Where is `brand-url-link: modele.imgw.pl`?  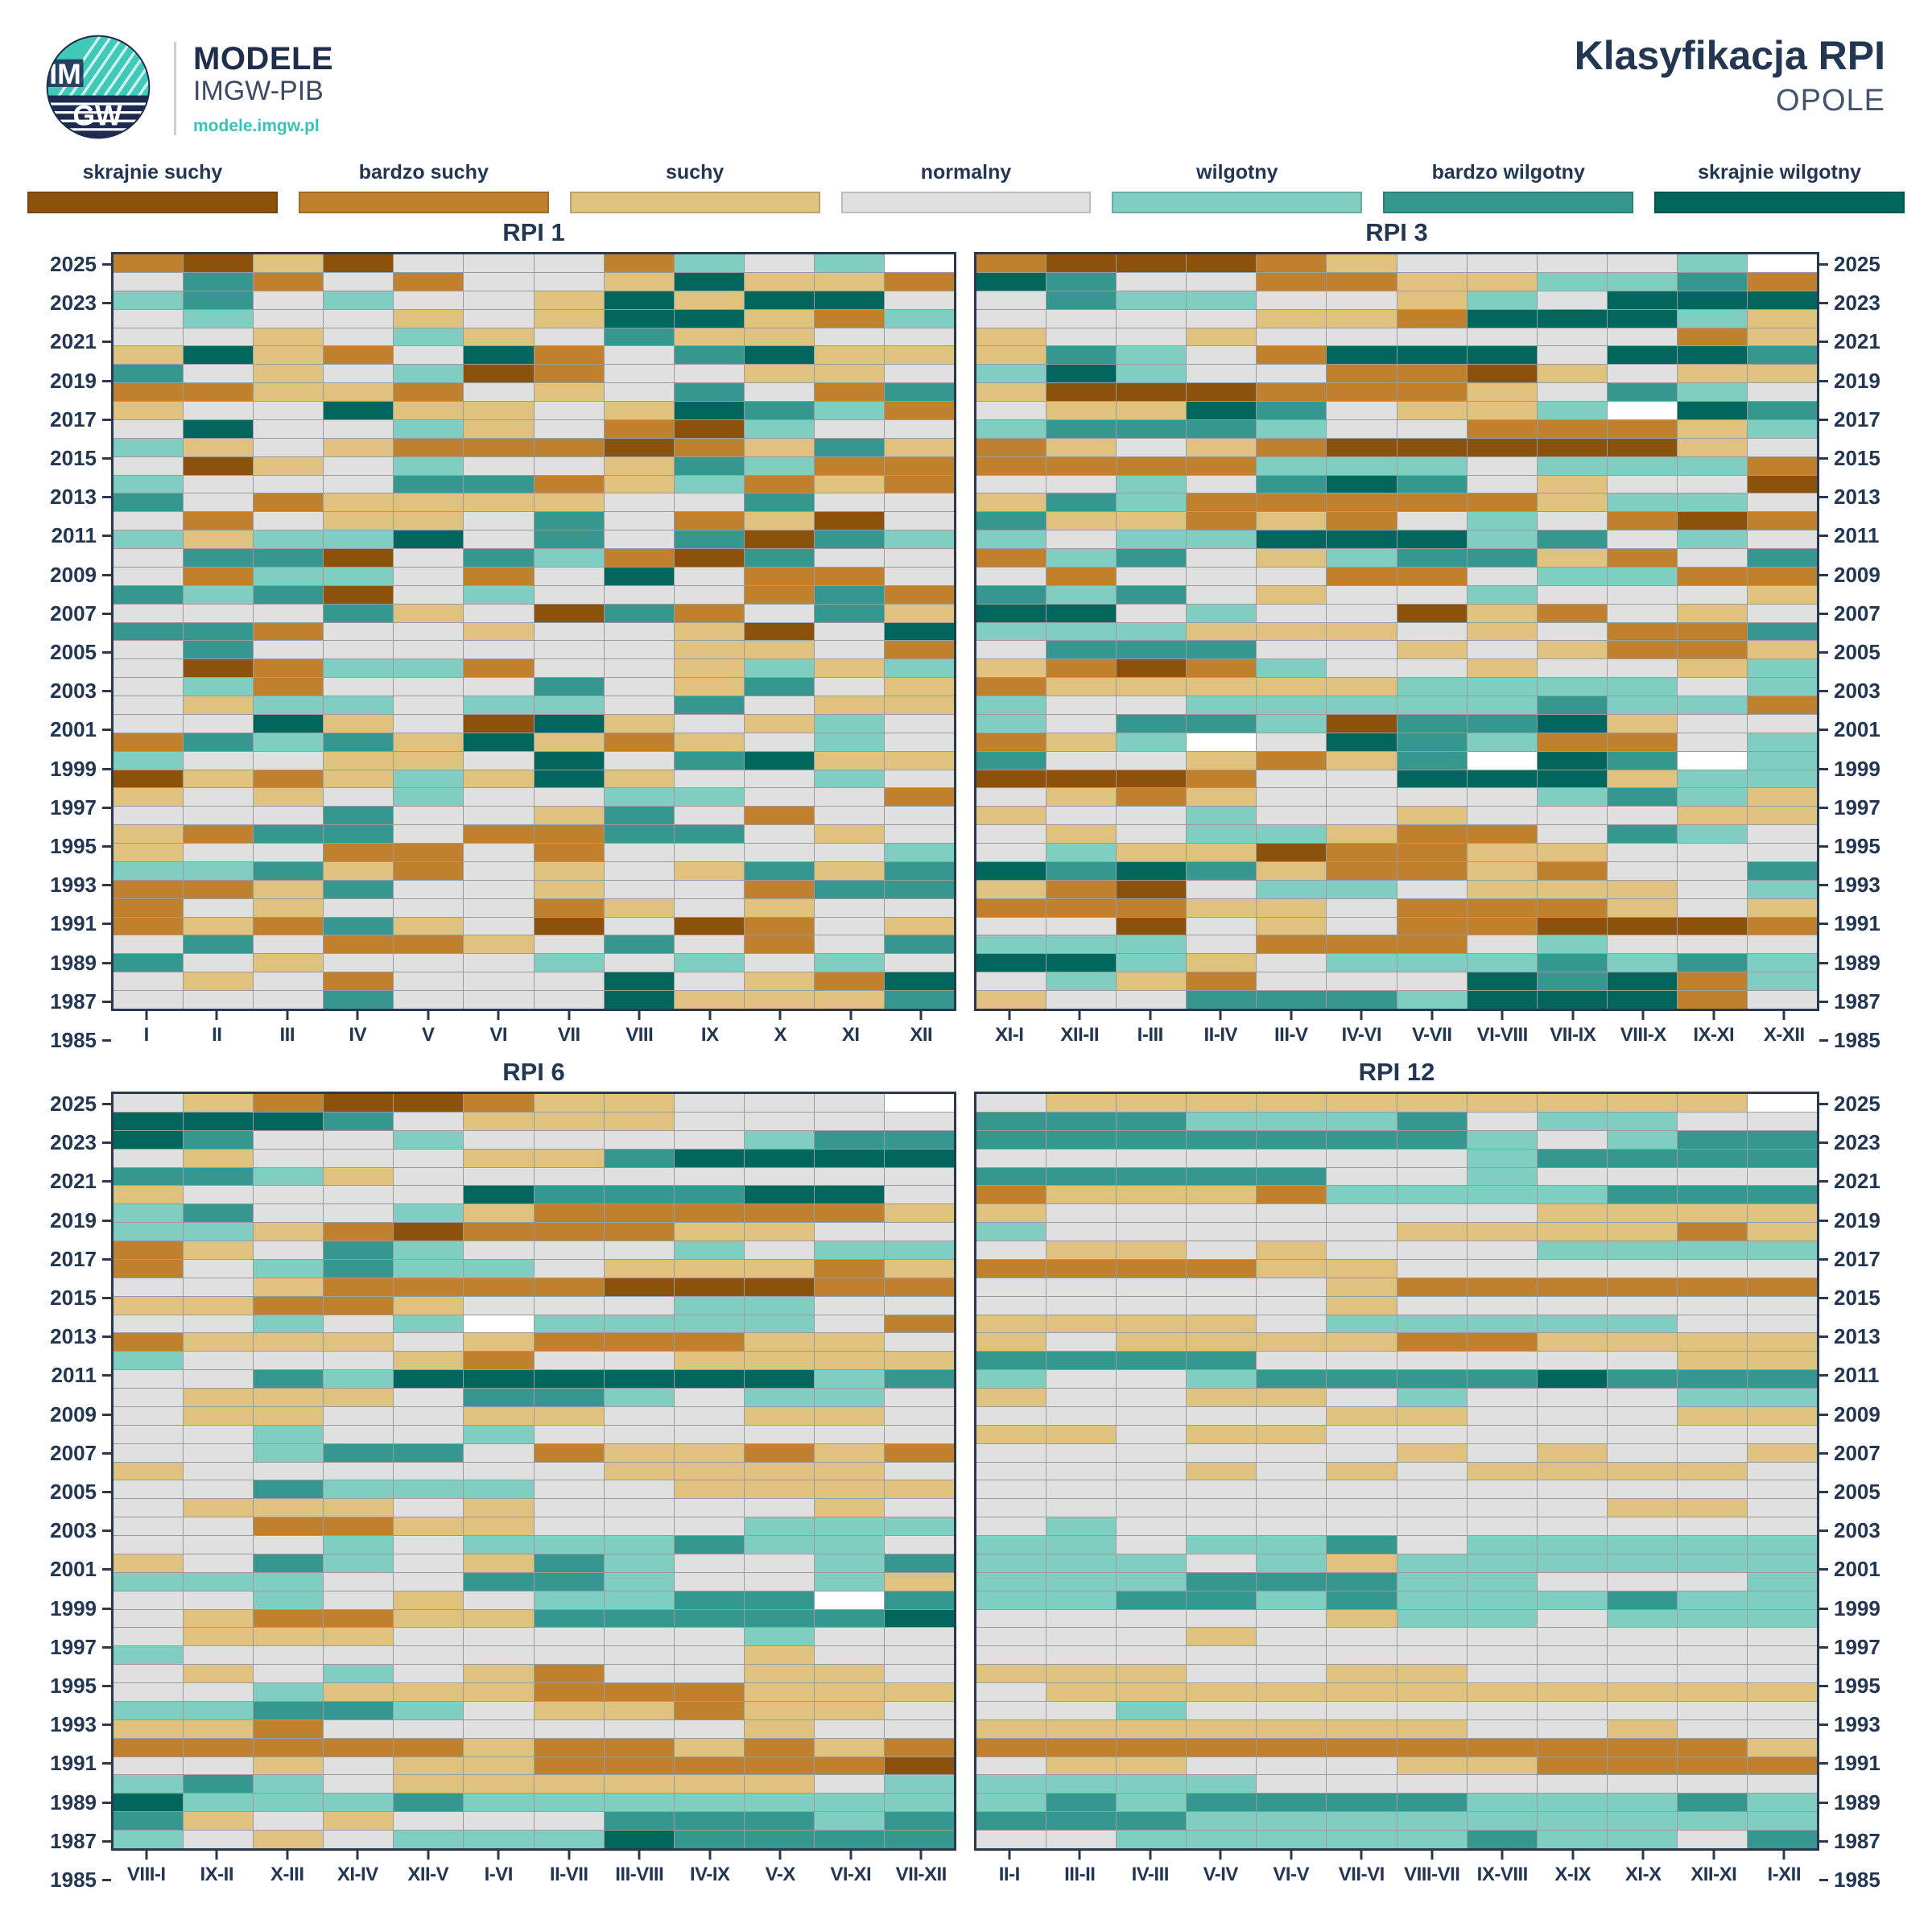
brand-url-link: modele.imgw.pl is located at coordinates (256, 126).